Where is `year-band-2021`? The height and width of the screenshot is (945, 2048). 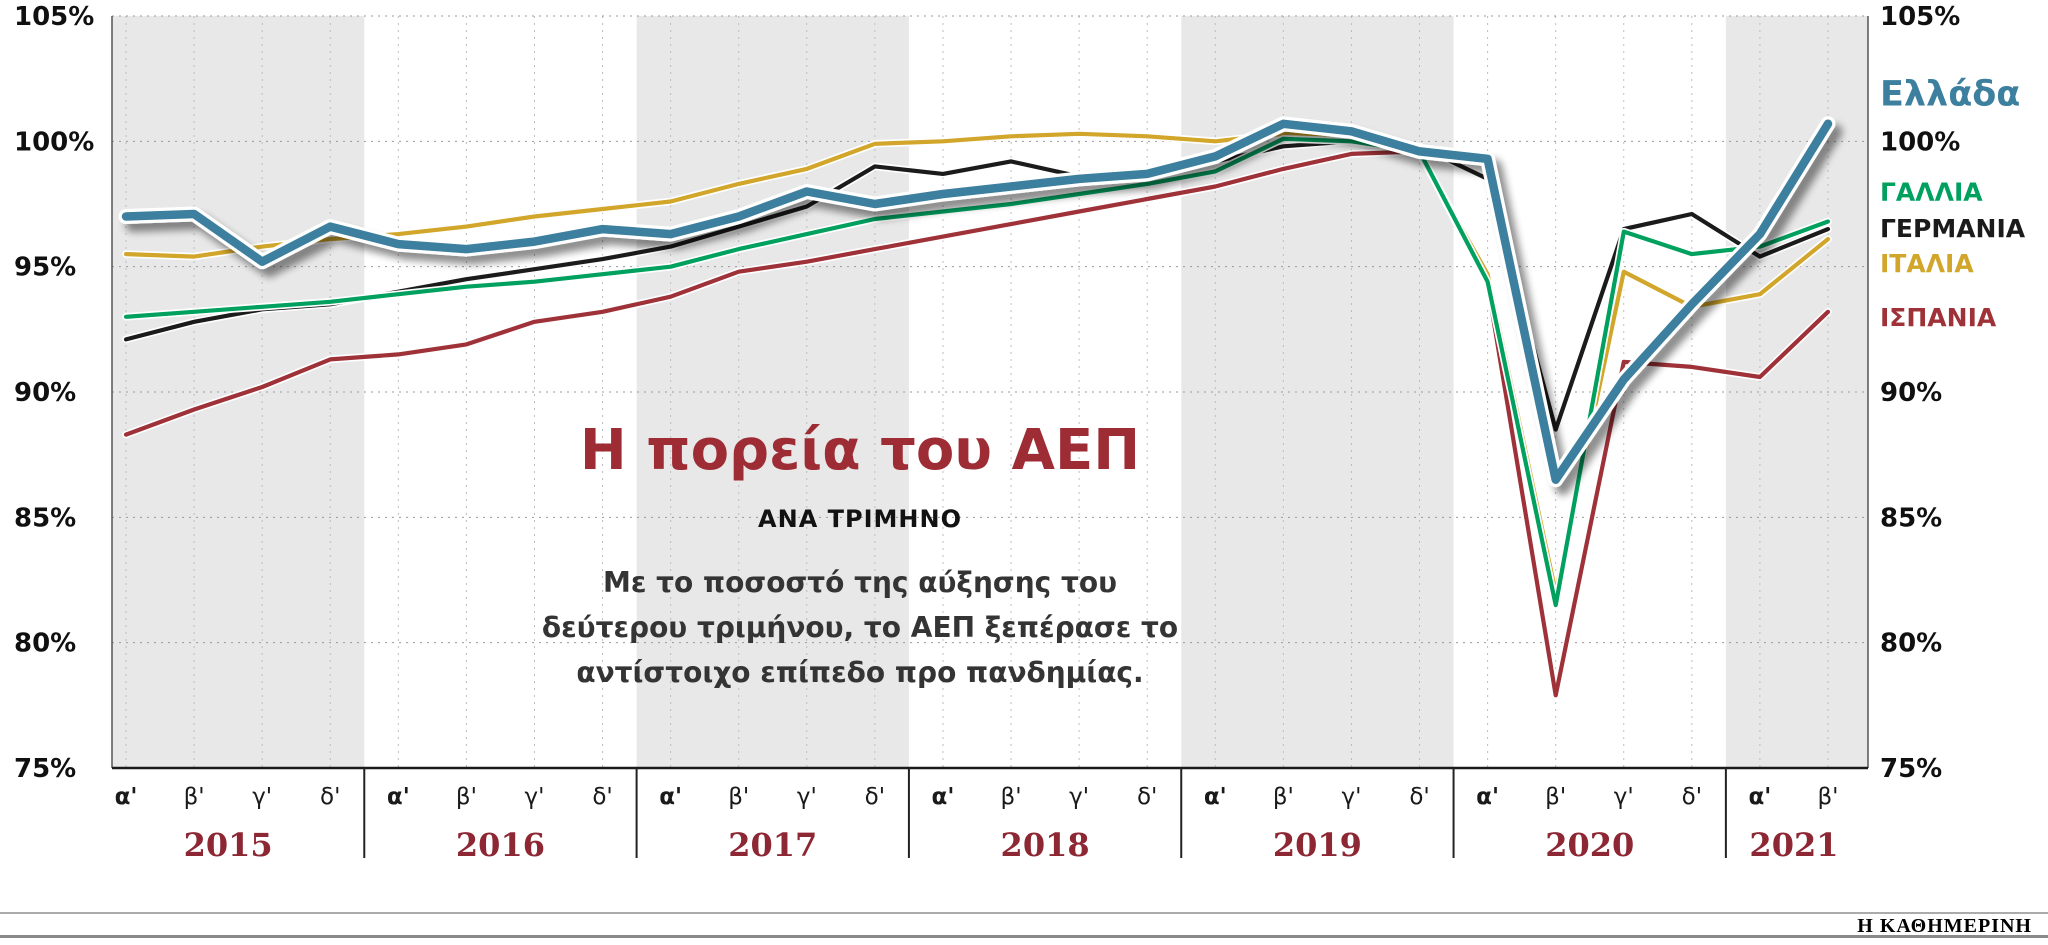 year-band-2021 is located at coordinates (1796, 392).